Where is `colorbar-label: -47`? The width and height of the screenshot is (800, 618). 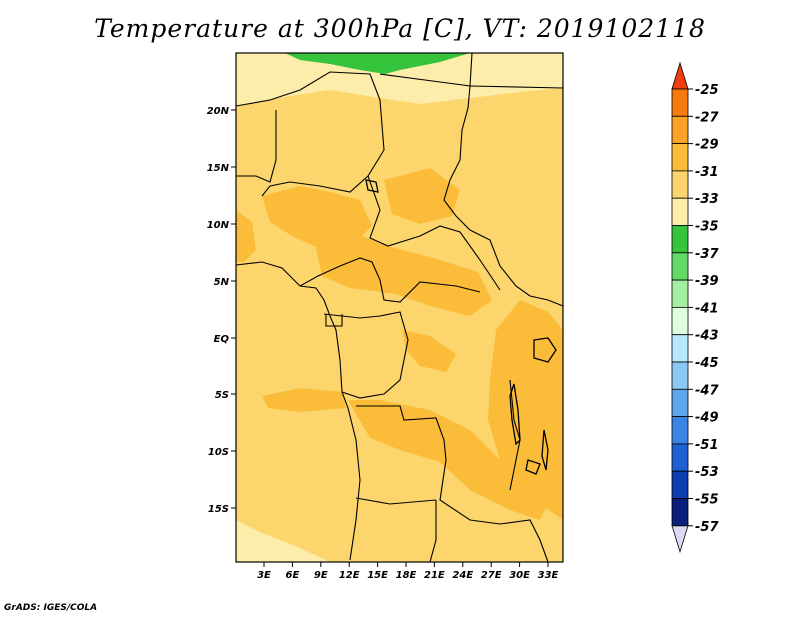
colorbar-label: -47 is located at coordinates (707, 390).